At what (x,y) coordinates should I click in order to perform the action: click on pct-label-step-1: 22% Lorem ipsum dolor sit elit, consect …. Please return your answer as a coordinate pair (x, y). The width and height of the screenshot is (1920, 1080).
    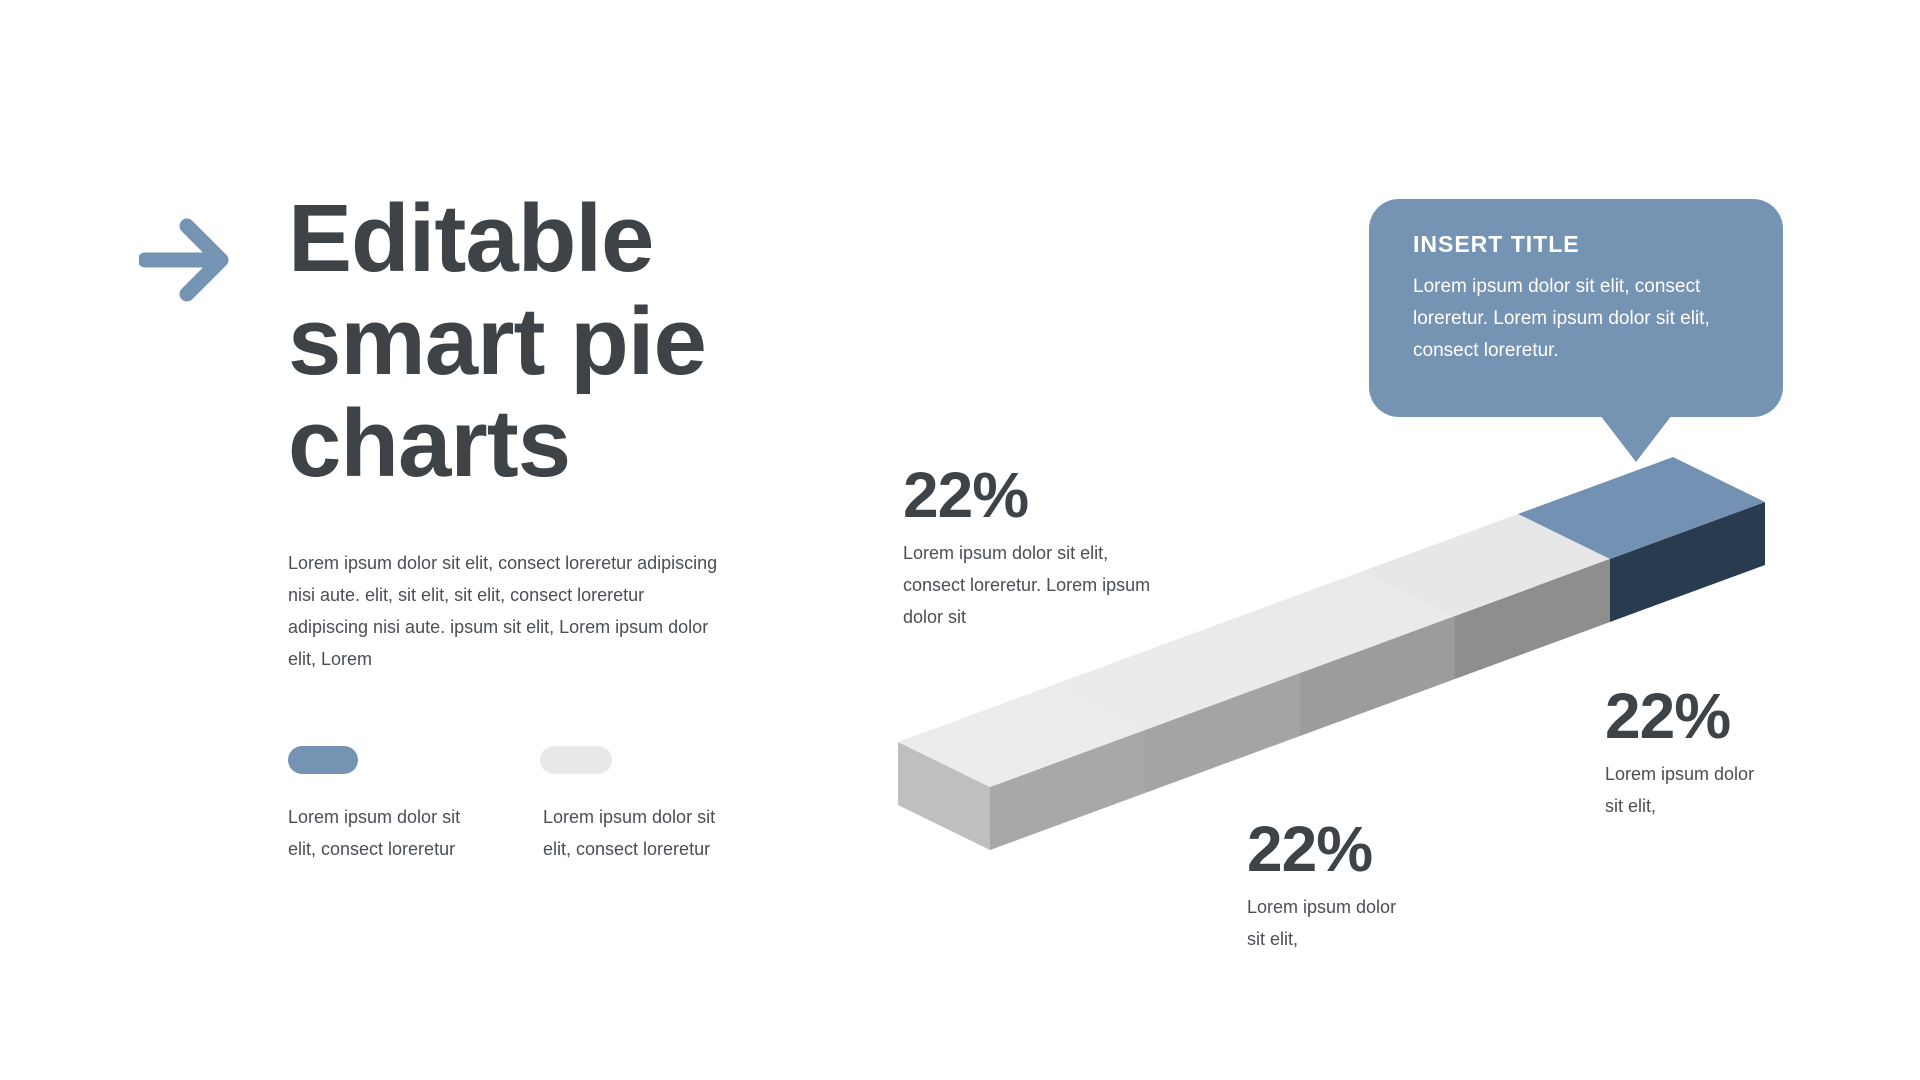
    Looking at the image, I should click on (1032, 546).